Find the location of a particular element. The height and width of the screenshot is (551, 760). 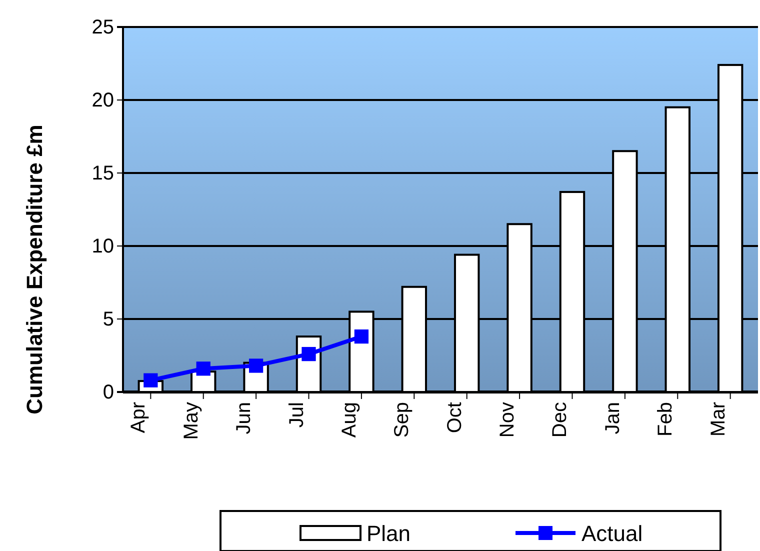

x-tick-label: Oct is located at coordinates (455, 418).